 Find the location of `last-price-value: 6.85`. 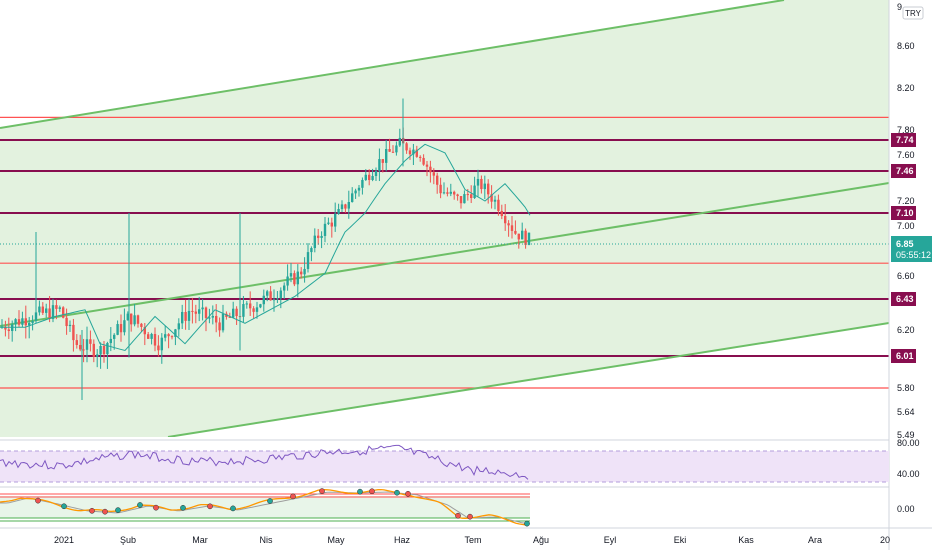

last-price-value: 6.85 is located at coordinates (905, 244).